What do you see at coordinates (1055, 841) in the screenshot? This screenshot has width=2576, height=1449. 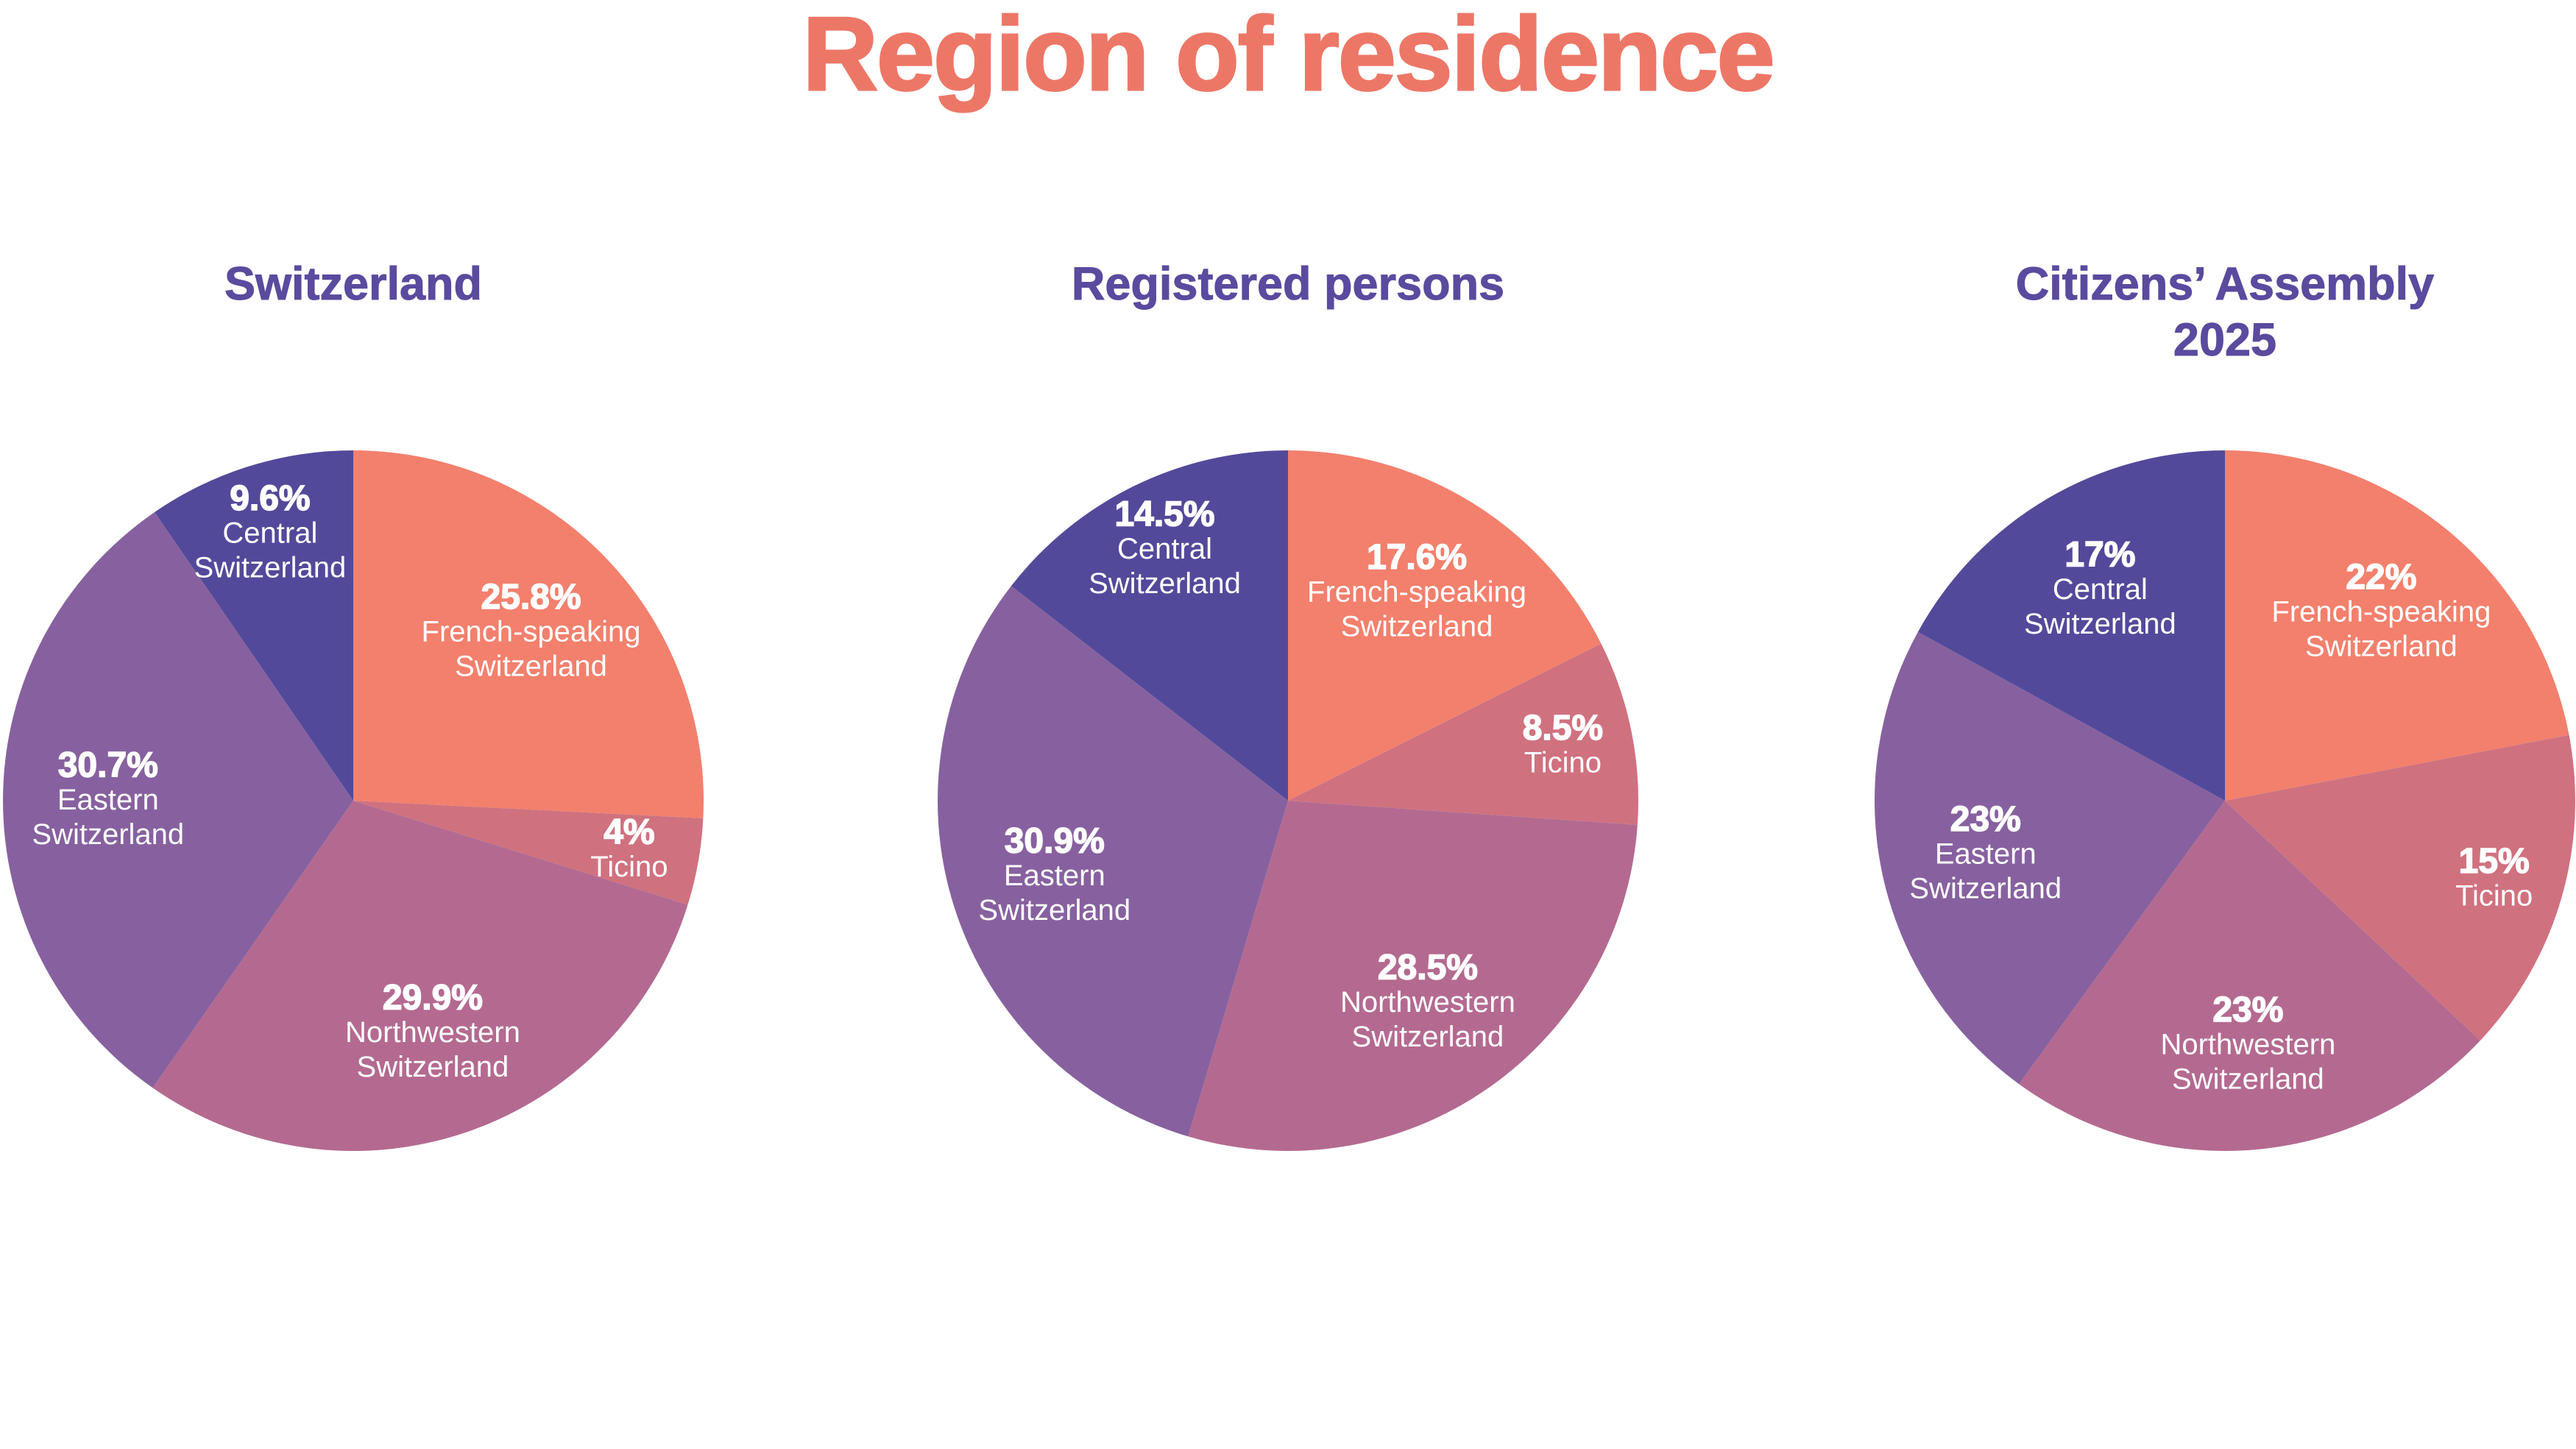 I see `slice-value-eastern-switzerland: 30.9%` at bounding box center [1055, 841].